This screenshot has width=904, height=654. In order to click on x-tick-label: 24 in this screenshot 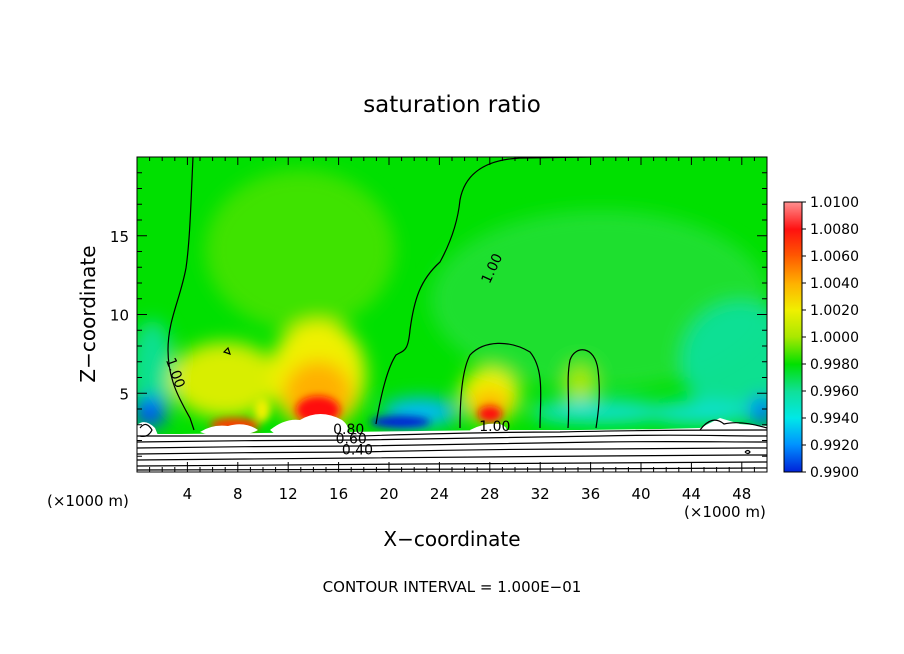, I will do `click(439, 494)`.